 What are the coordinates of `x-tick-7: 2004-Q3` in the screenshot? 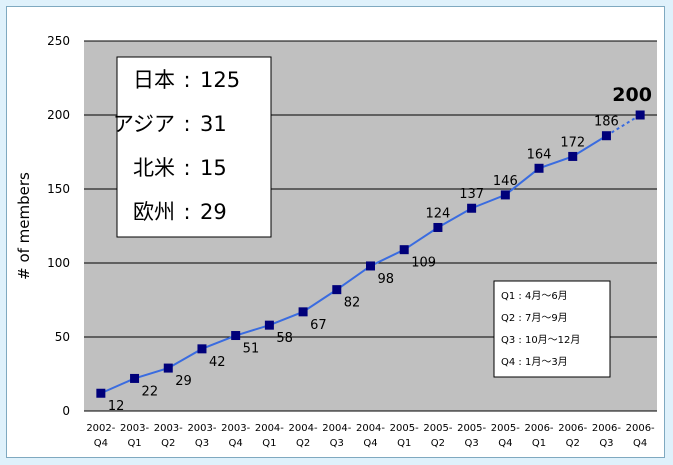 It's located at (336, 436).